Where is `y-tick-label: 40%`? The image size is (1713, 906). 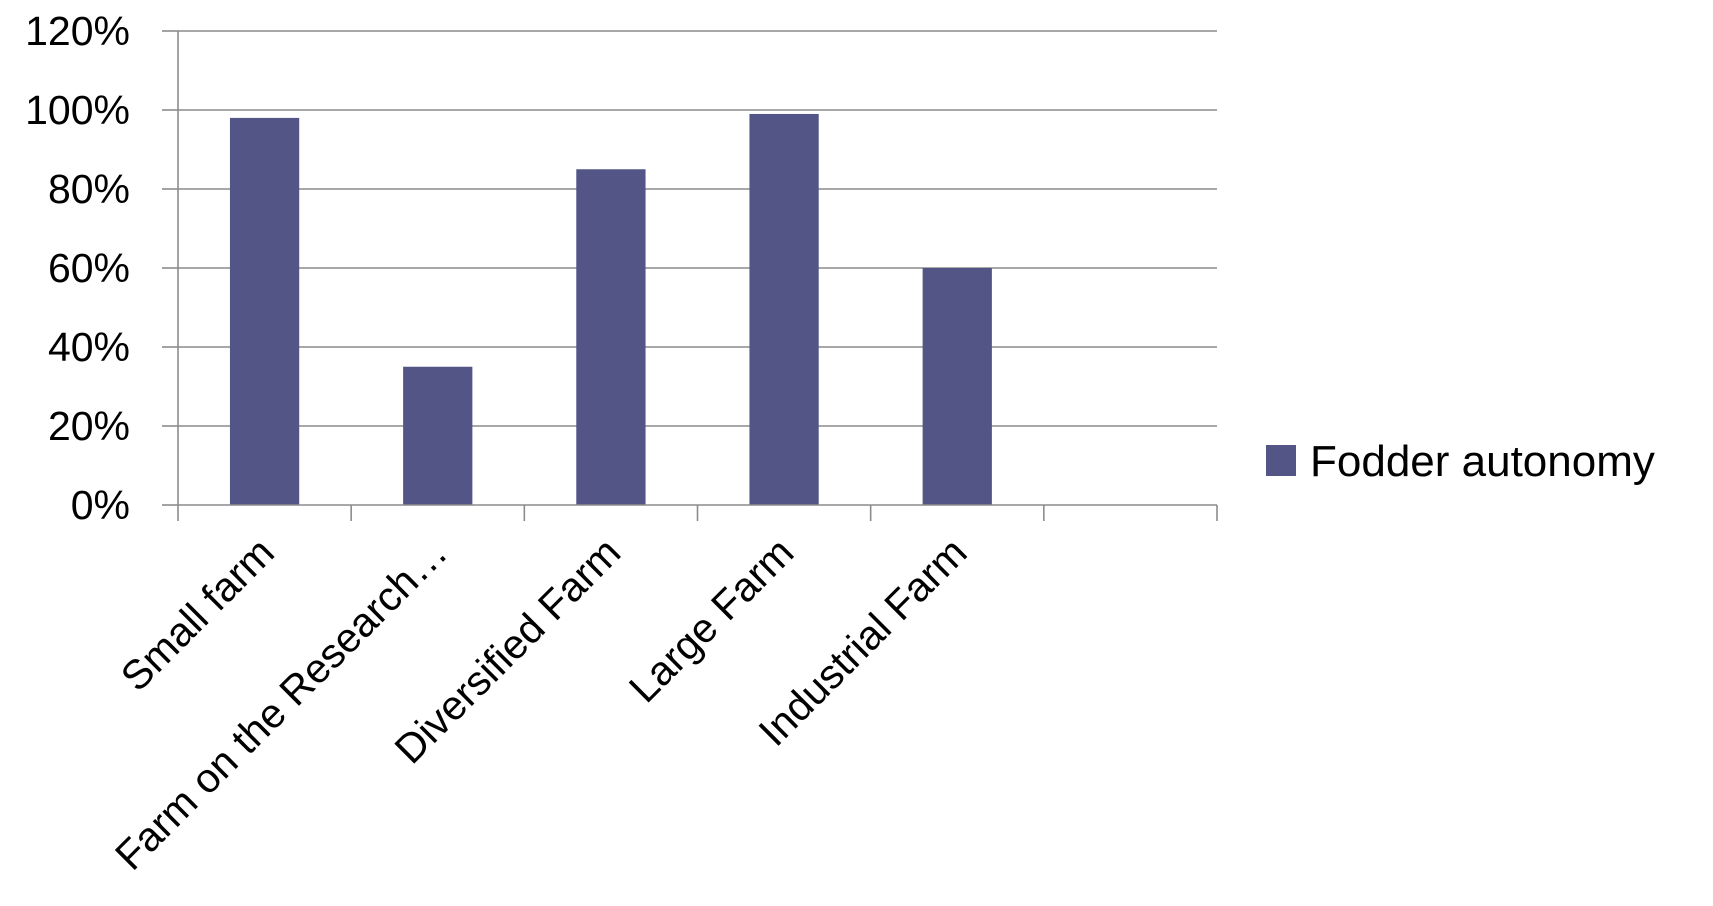 y-tick-label: 40% is located at coordinates (89, 347).